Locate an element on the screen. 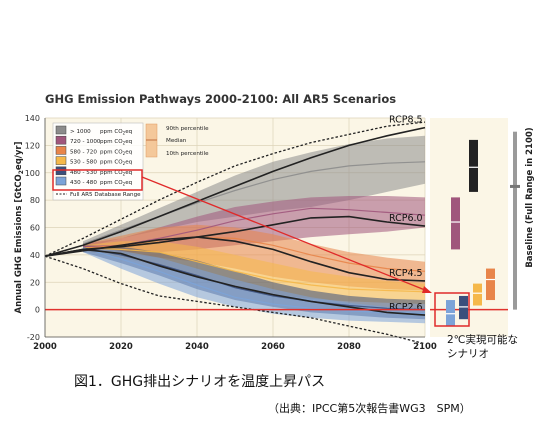  x-tick-label: 2020 is located at coordinates (121, 347).